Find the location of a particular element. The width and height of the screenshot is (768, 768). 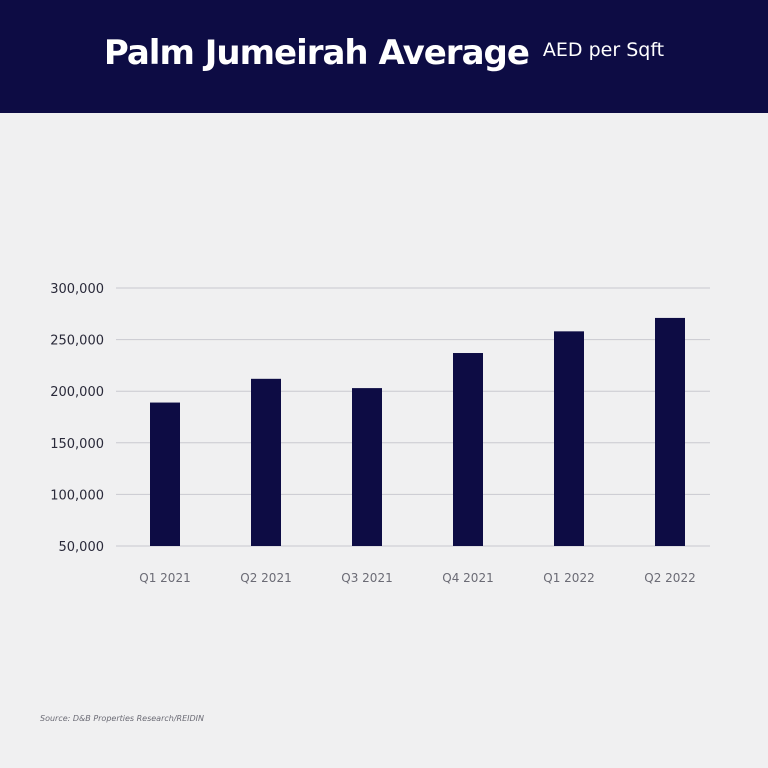

y-tick-label: 200,000 is located at coordinates (77, 392).